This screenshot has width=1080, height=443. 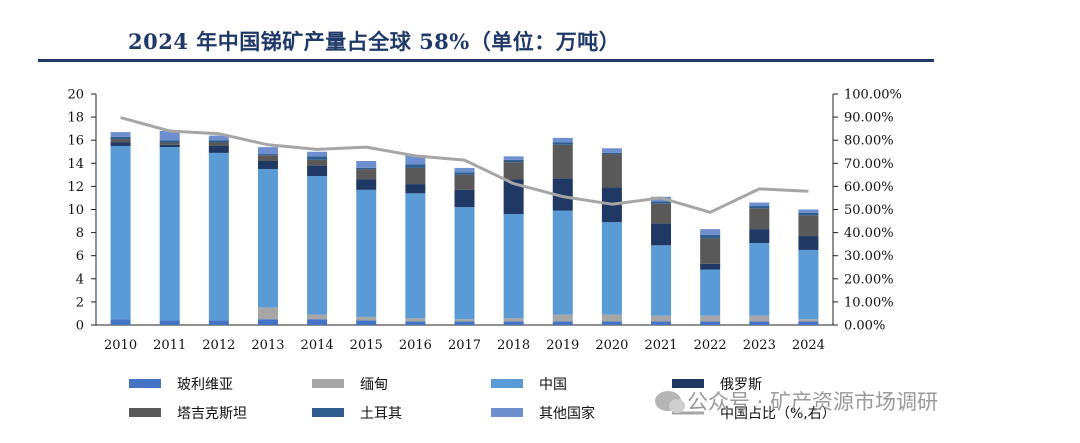 I want to click on y-left-tick-label: 4, so click(x=80, y=279).